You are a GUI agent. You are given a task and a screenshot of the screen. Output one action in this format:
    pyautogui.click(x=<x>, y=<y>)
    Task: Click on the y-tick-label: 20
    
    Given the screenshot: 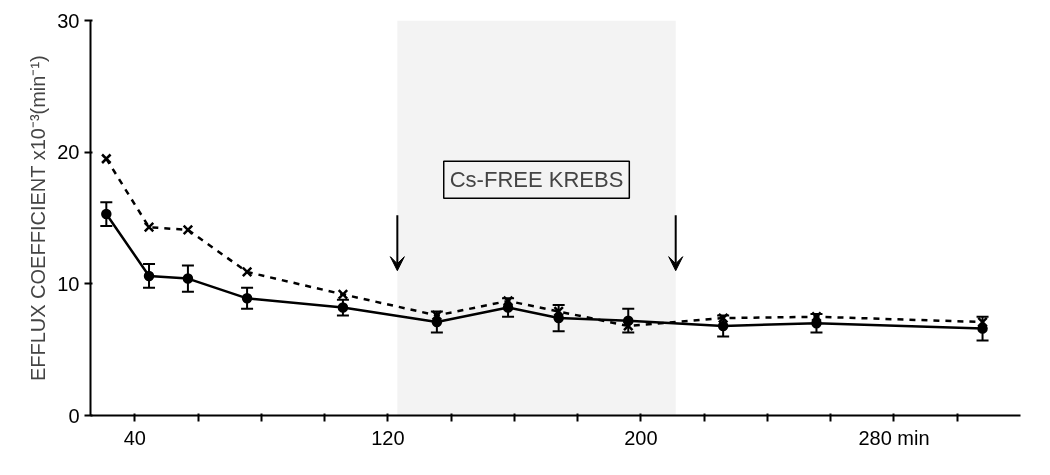 What is the action you would take?
    pyautogui.click(x=68, y=152)
    